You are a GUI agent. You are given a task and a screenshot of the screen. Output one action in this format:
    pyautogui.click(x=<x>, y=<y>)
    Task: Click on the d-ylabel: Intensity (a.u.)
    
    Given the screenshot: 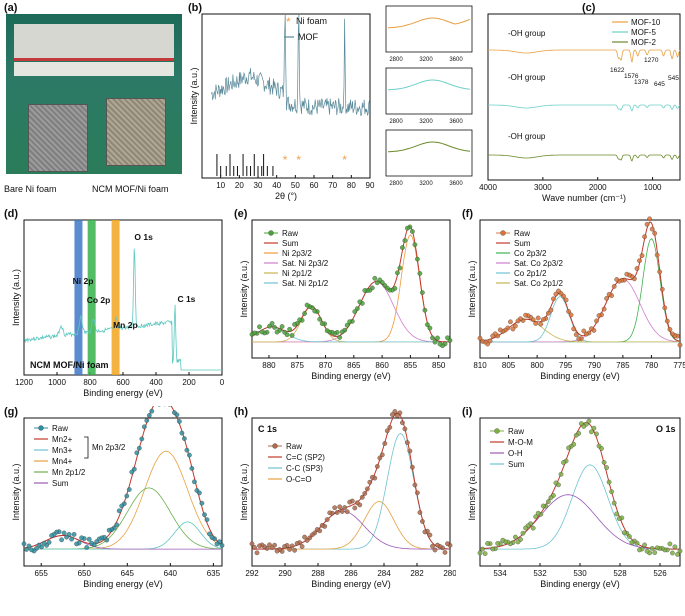 What is the action you would take?
    pyautogui.click(x=16, y=297)
    